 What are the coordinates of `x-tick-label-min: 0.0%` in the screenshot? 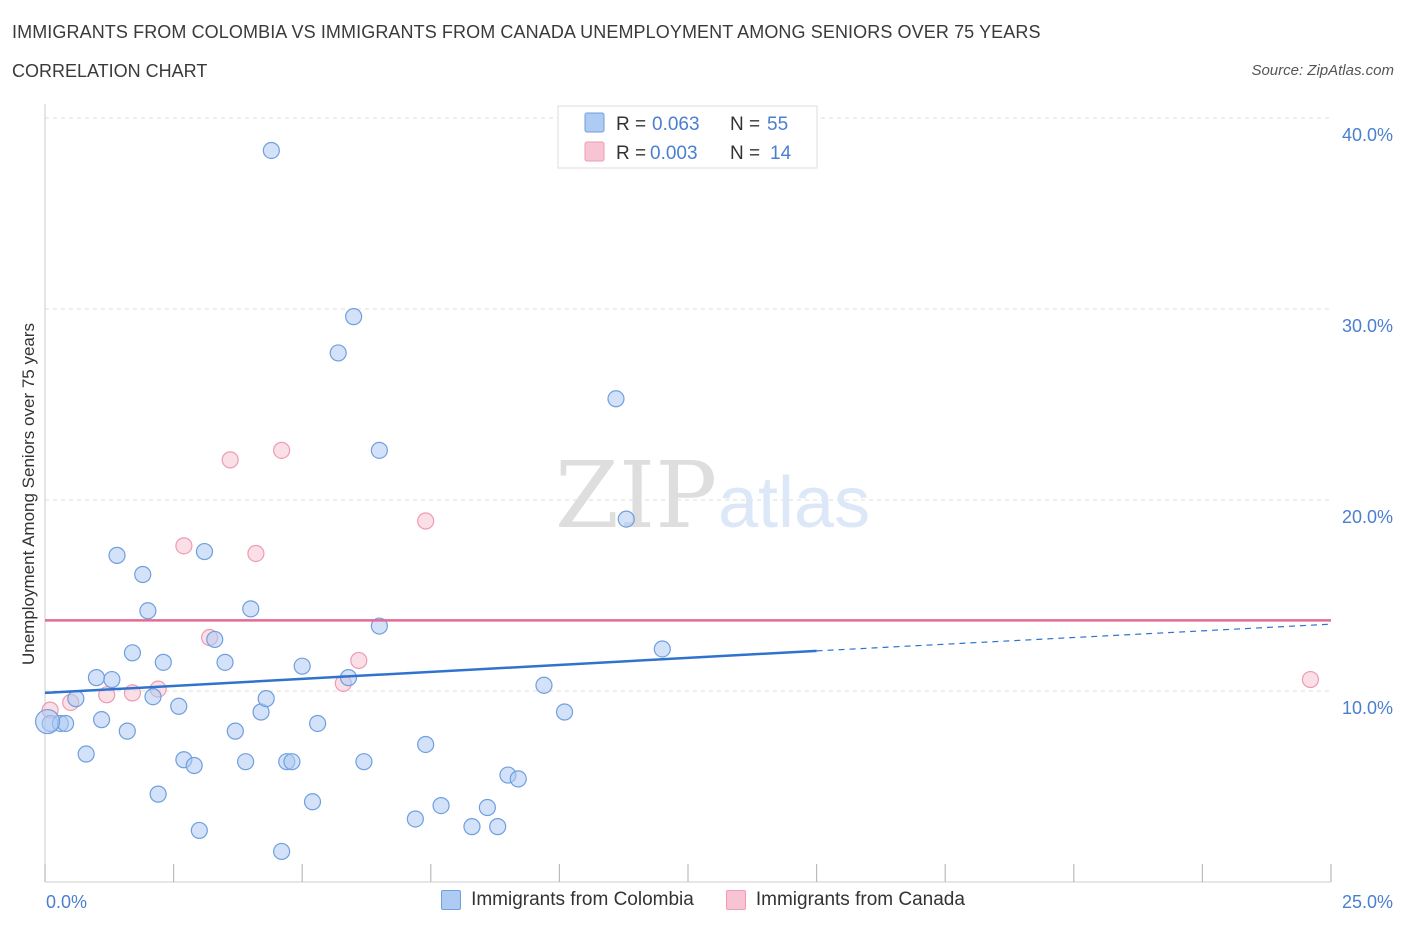 It's located at (66, 902).